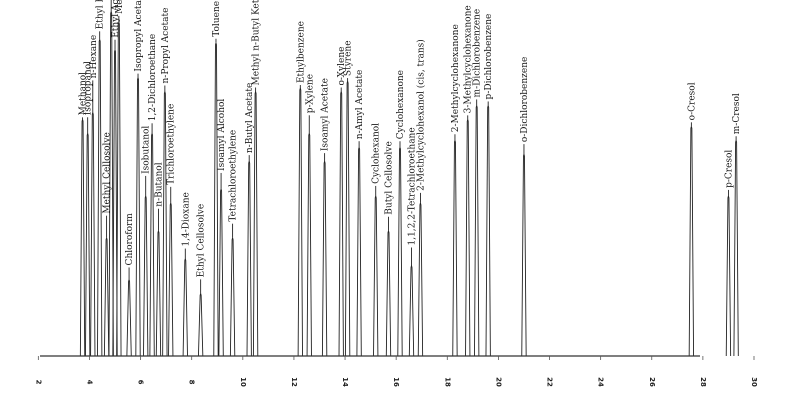 This screenshot has height=400, width=800. I want to click on x-tick-label-5: 12, so click(294, 382).